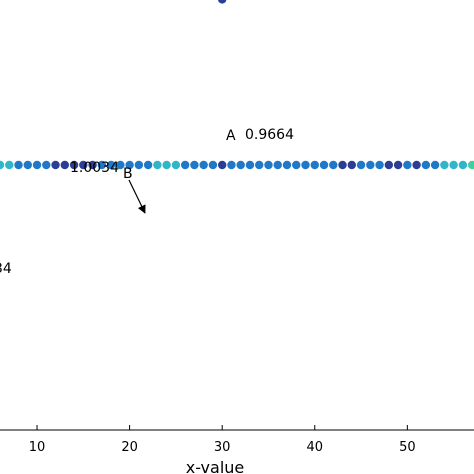 The image size is (474, 474). What do you see at coordinates (37, 447) in the screenshot?
I see `x-tick-label: 10` at bounding box center [37, 447].